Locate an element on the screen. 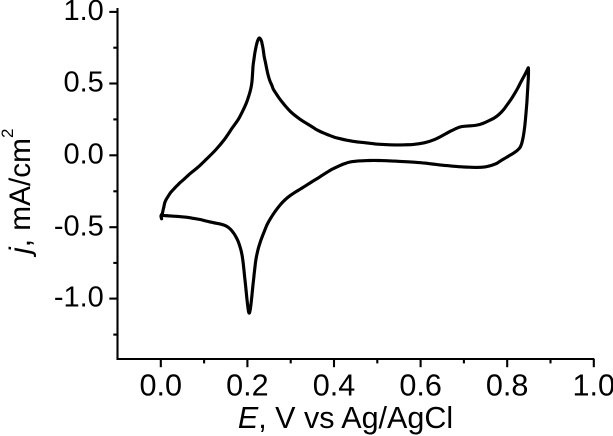 The height and width of the screenshot is (436, 613). svg-text: 0.8 is located at coordinates (507, 385).